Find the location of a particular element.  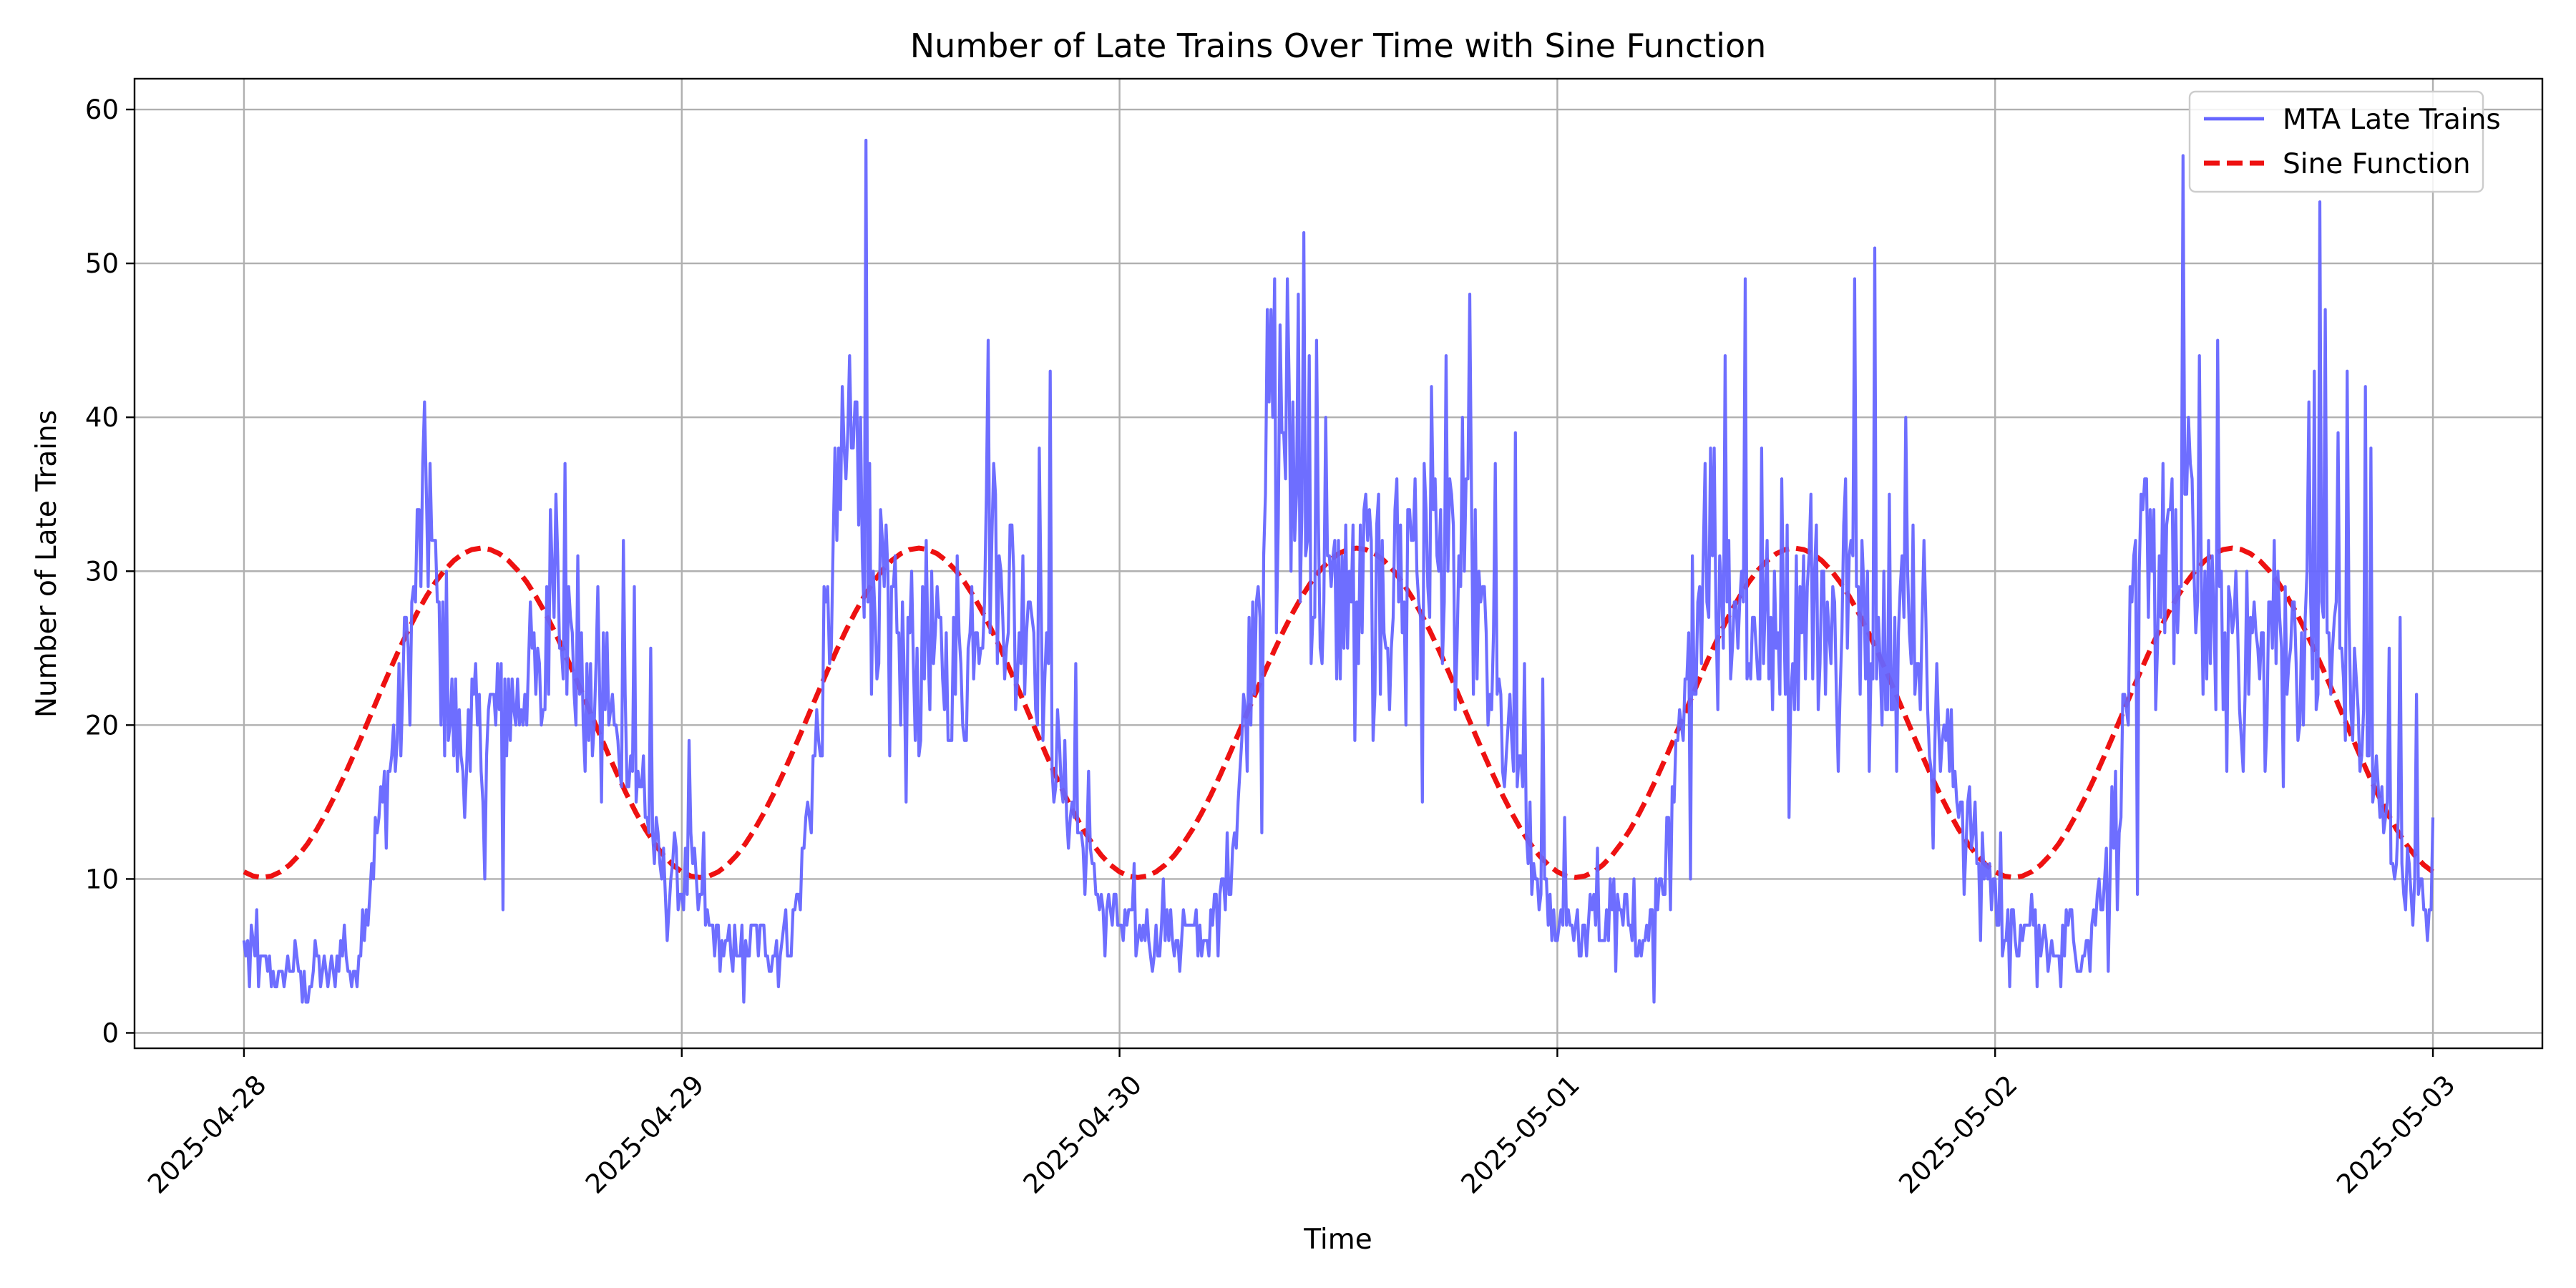

legend-label-late-trains: MTA Late Trains is located at coordinates (2392, 120).